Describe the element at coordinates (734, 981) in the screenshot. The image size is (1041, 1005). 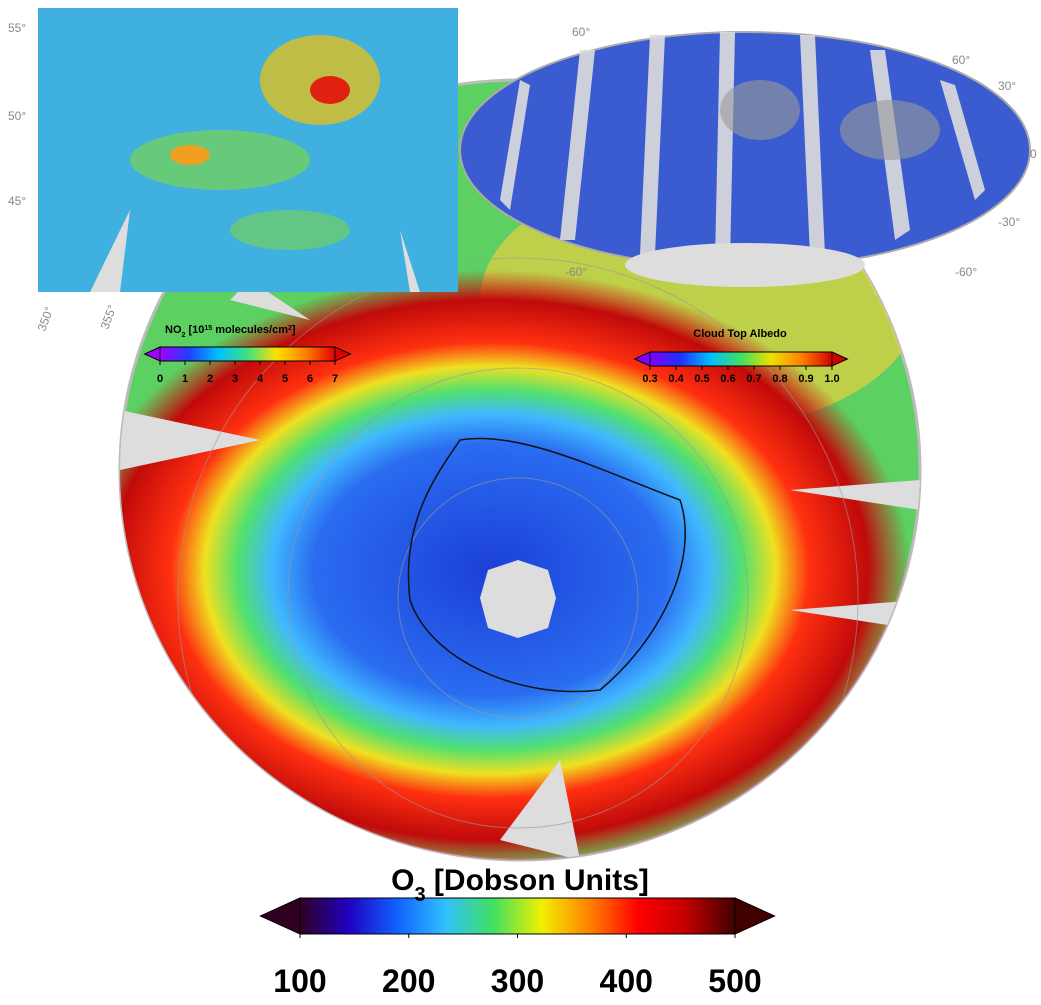
I see `colorbar-tick-label: 500` at that location.